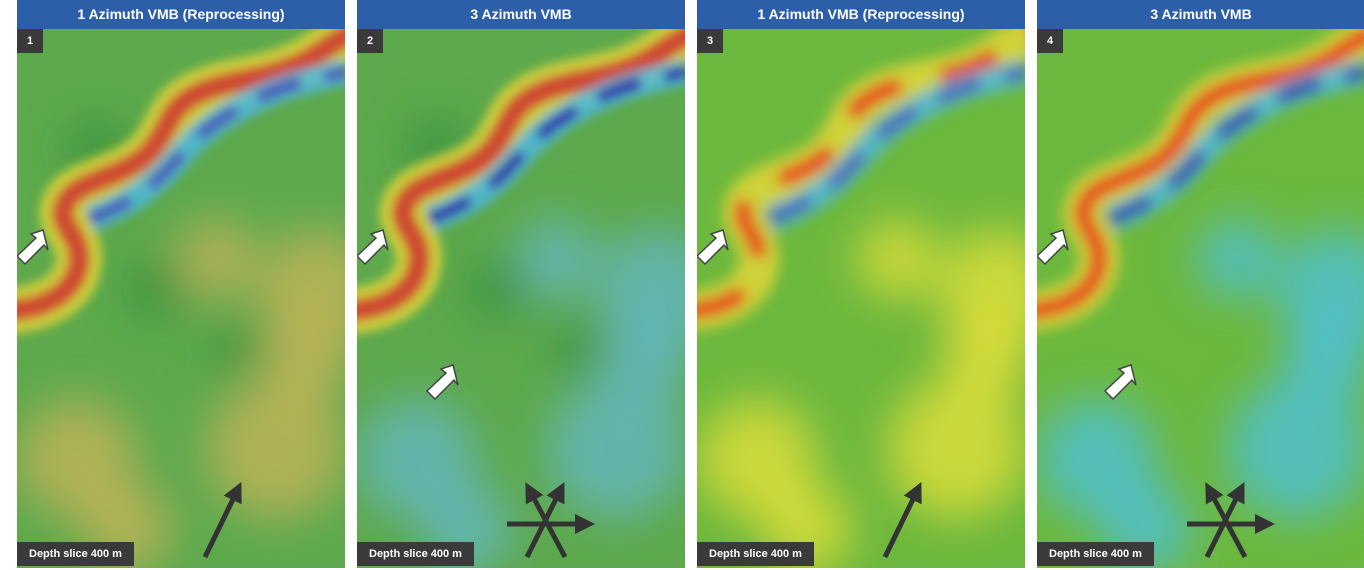  I want to click on panel-number: 1, so click(30, 41).